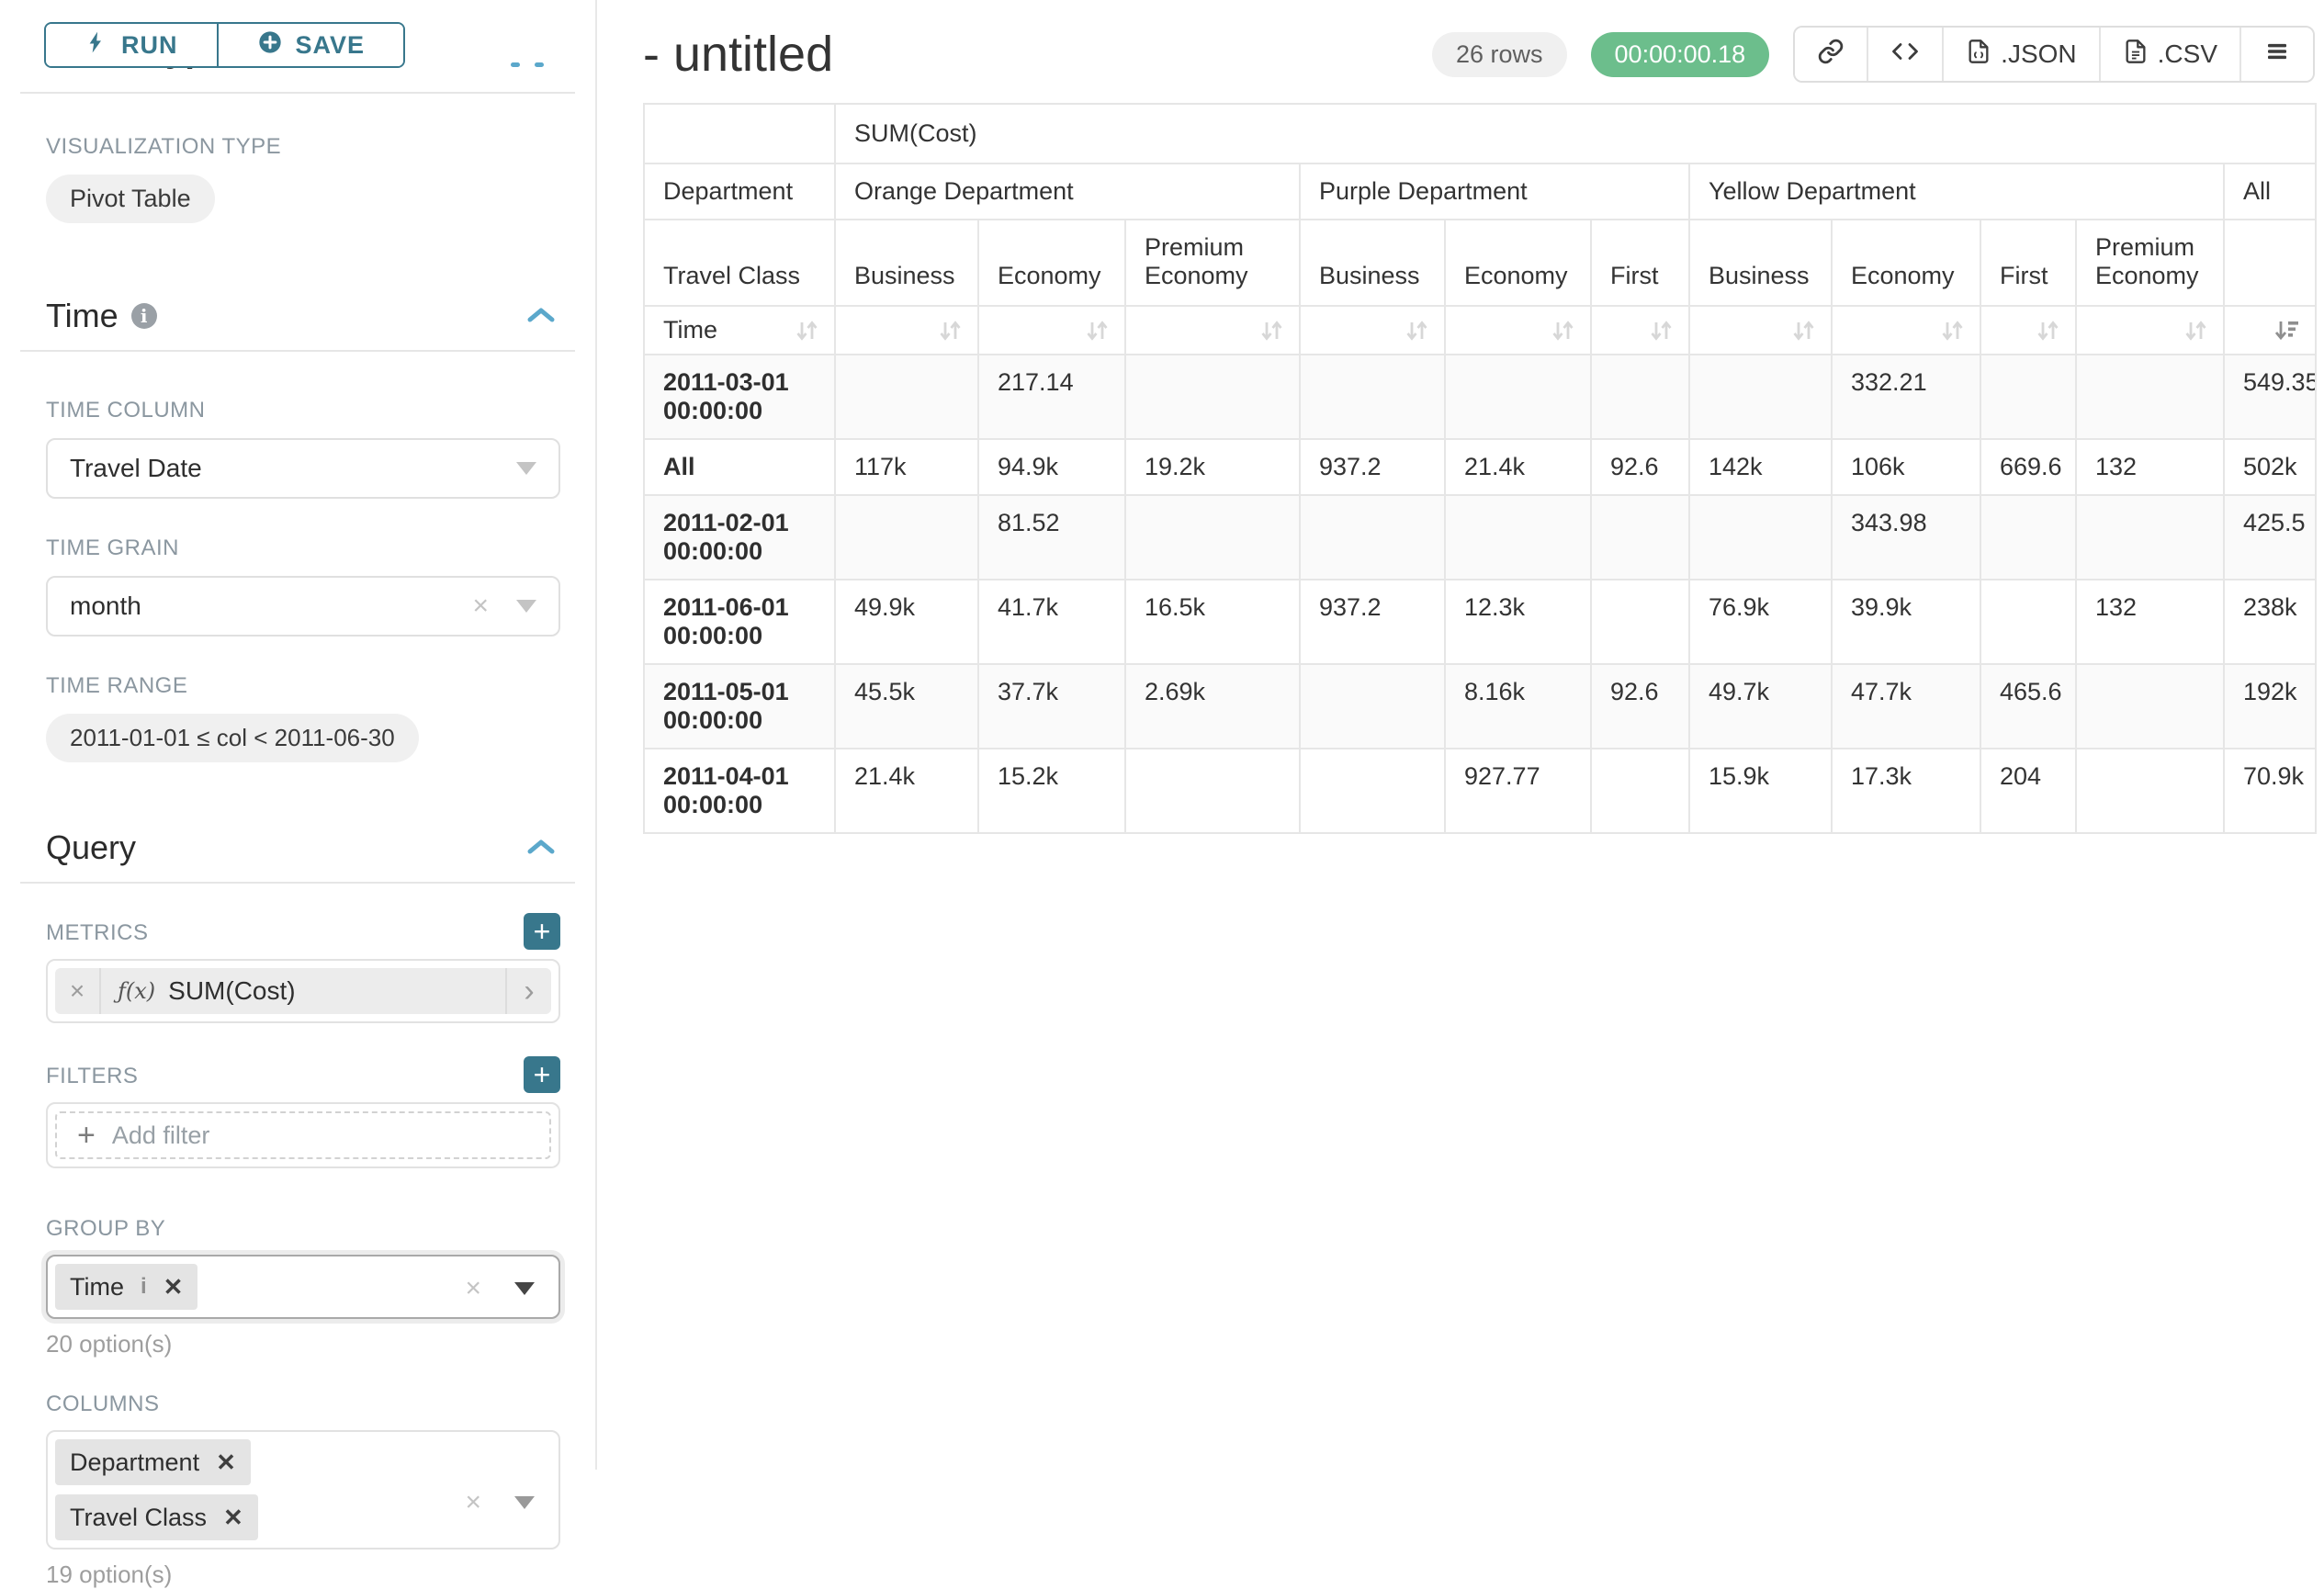 Image resolution: width=2324 pixels, height=1589 pixels. I want to click on time-grain-select: month ×, so click(303, 606).